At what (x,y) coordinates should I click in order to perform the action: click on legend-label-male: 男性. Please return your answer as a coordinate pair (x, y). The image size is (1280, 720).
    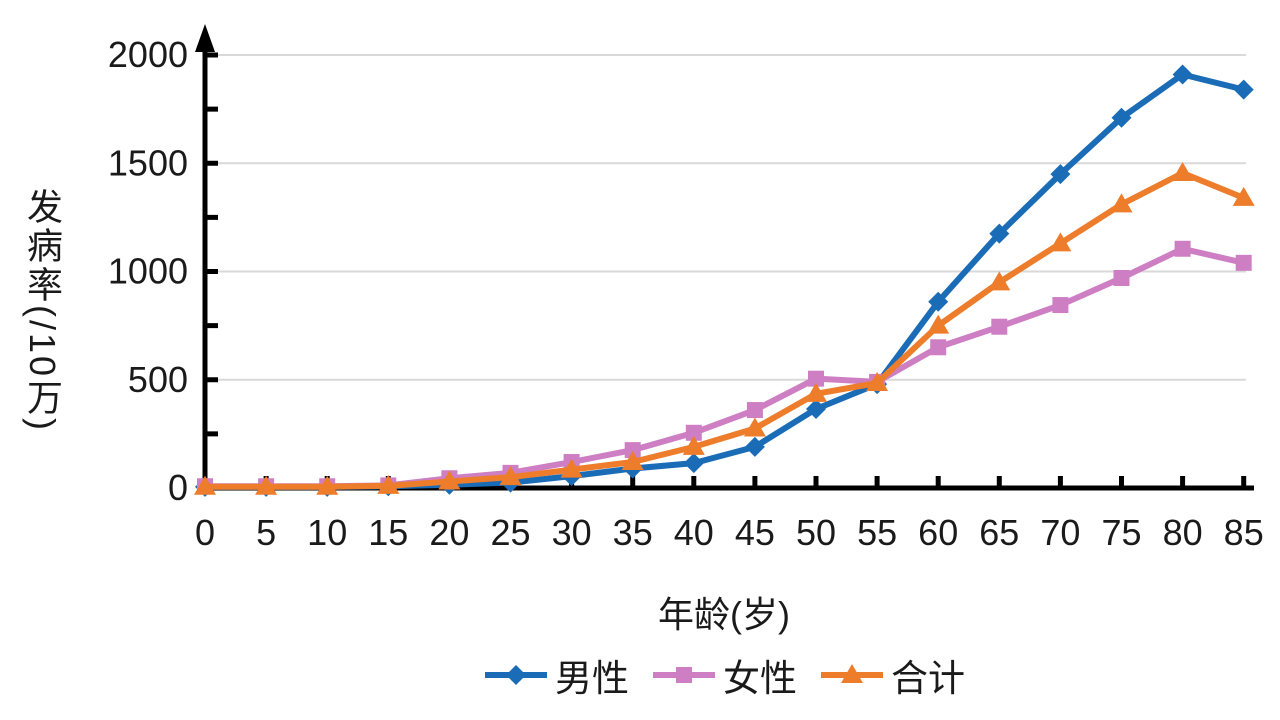
    Looking at the image, I should click on (592, 678).